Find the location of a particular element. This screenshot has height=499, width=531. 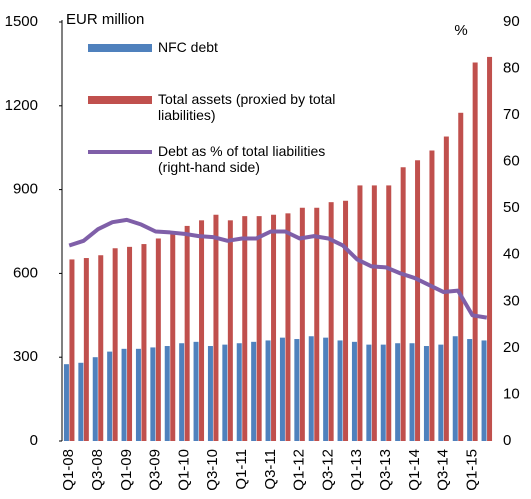

y2-tick-label: 0 is located at coordinates (507, 440).